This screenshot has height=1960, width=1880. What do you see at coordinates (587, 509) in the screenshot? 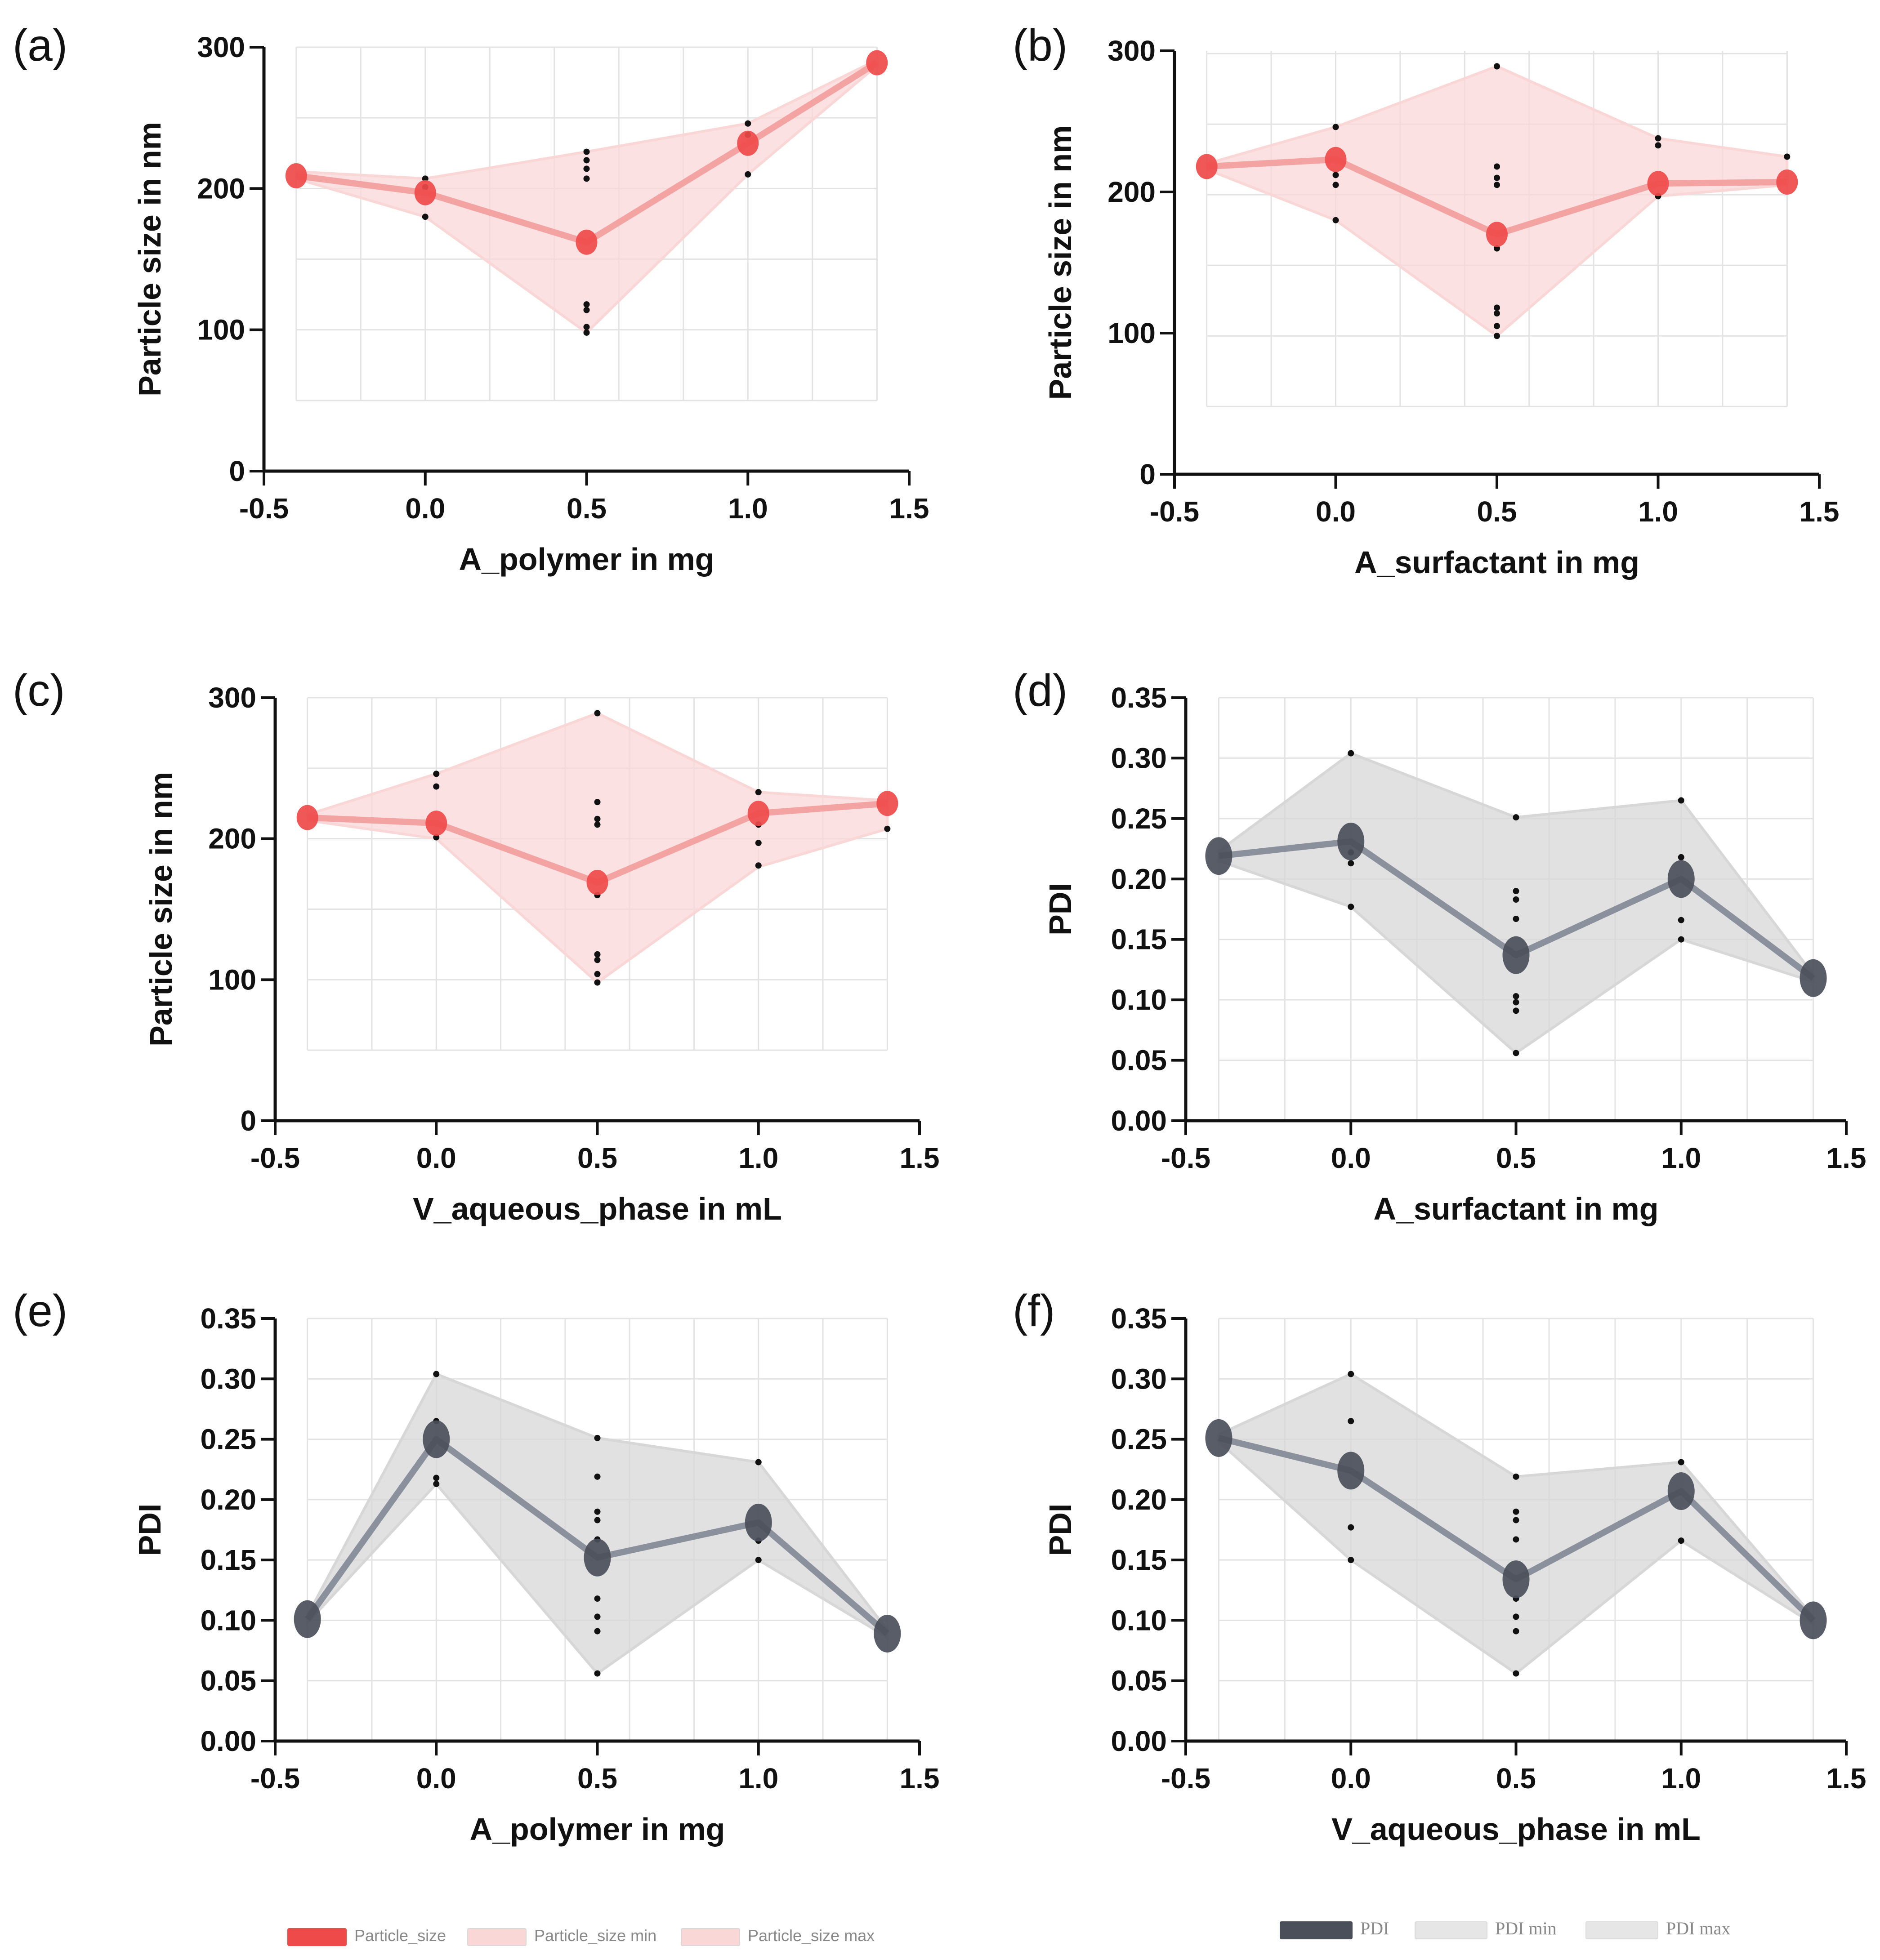
I see `x-tick-label: 0.5` at bounding box center [587, 509].